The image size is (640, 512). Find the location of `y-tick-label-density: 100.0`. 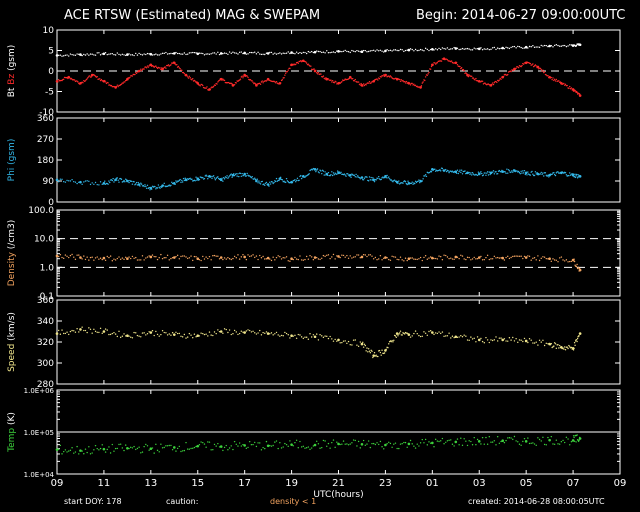

y-tick-label-density: 100.0 is located at coordinates (41, 211).